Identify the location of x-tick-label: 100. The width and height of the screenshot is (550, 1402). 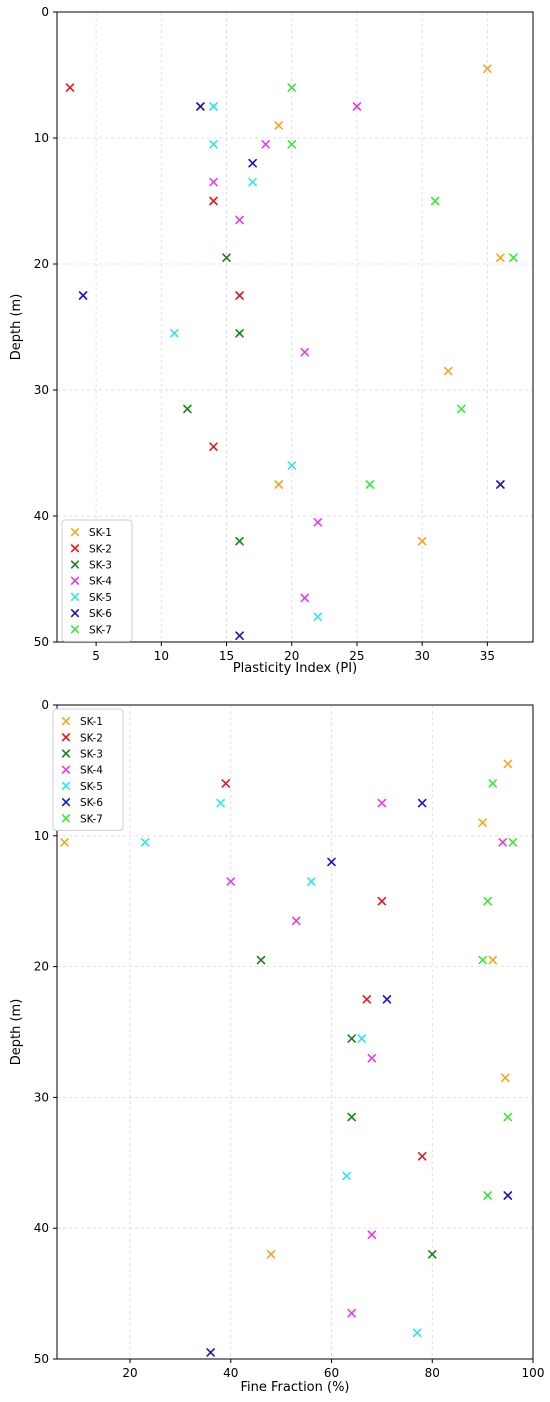
(533, 1373).